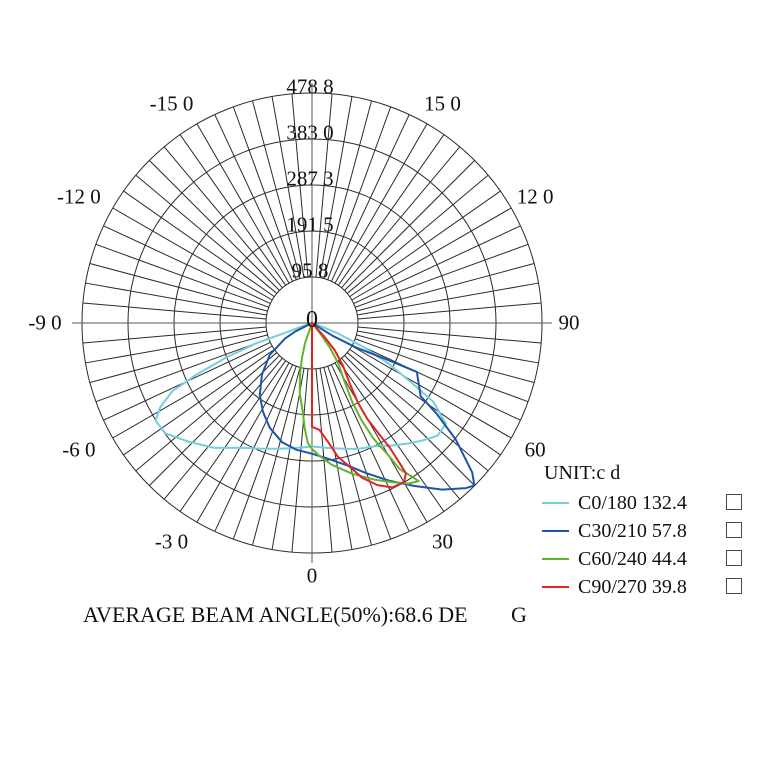 Image resolution: width=770 pixels, height=764 pixels. Describe the element at coordinates (275, 614) in the screenshot. I see `average-beam-angle-text: AVERAGE BEAM ANGLE(50%):68.6 DE` at that location.